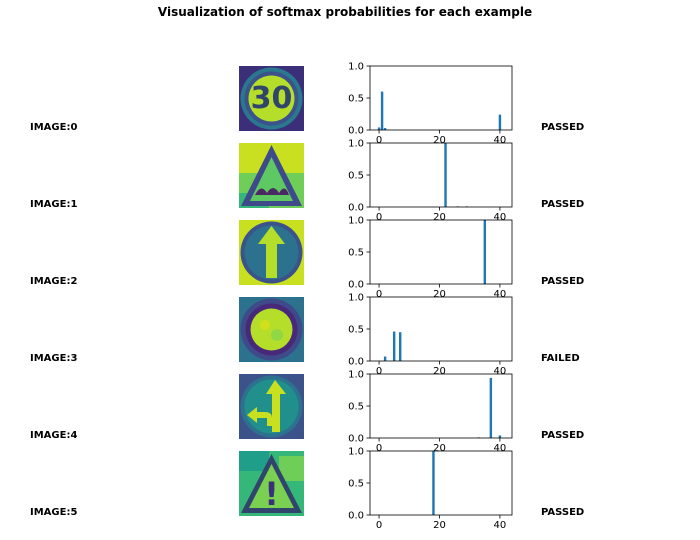 The height and width of the screenshot is (540, 700). I want to click on sign-thumbnail-general-caution: !, so click(271, 483).